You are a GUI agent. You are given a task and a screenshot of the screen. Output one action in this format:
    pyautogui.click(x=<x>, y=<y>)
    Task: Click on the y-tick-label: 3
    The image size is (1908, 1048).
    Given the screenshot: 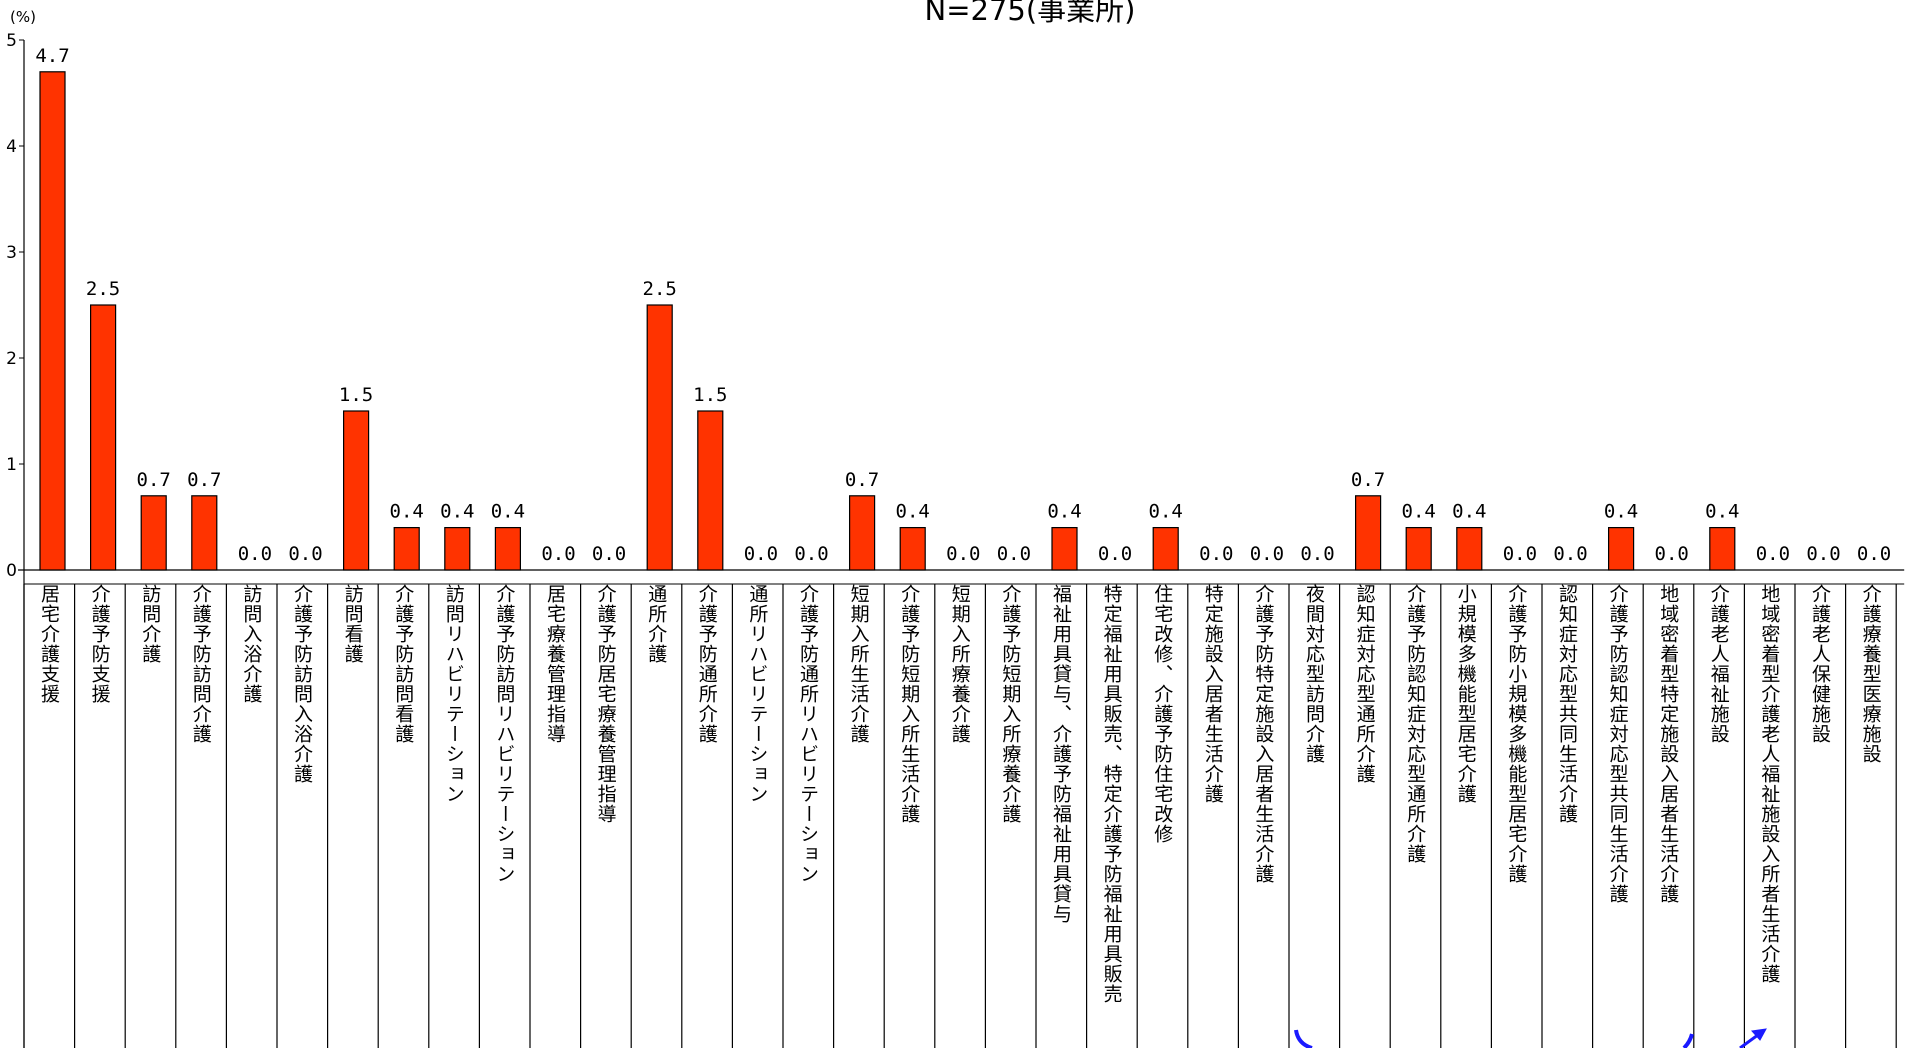 What is the action you would take?
    pyautogui.click(x=11, y=253)
    